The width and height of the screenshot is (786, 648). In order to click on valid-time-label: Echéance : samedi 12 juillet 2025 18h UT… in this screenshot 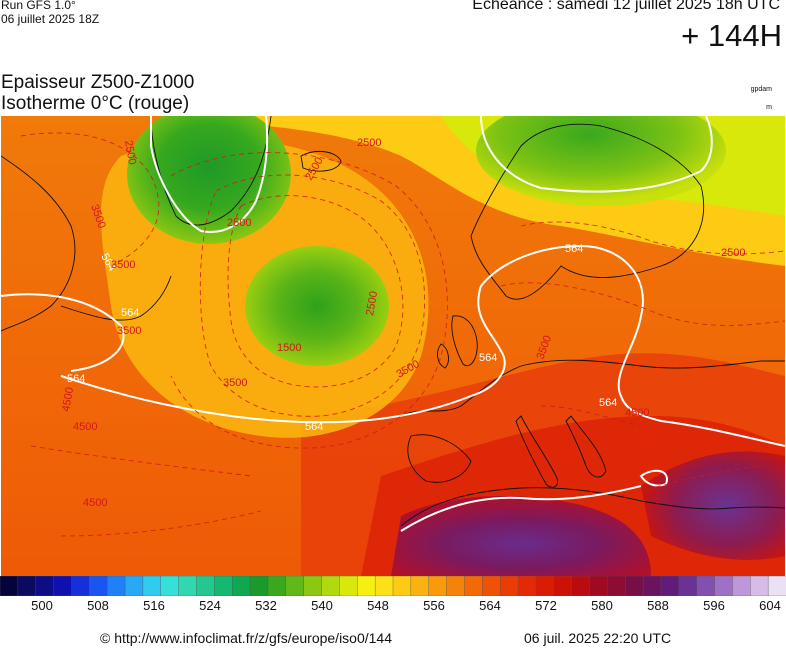, I will do `click(626, 6)`.